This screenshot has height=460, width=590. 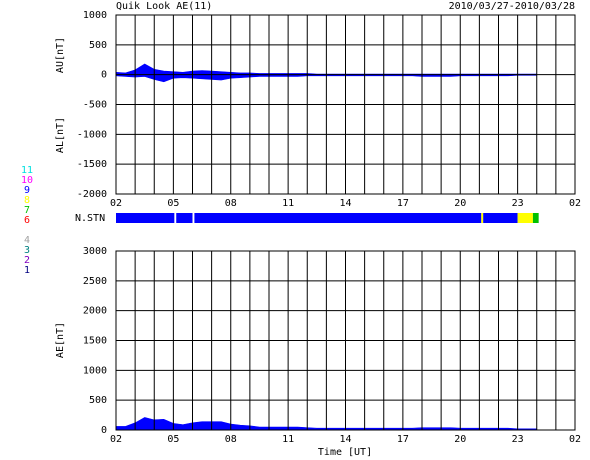 I want to click on legend-label: 10, so click(x=27, y=180).